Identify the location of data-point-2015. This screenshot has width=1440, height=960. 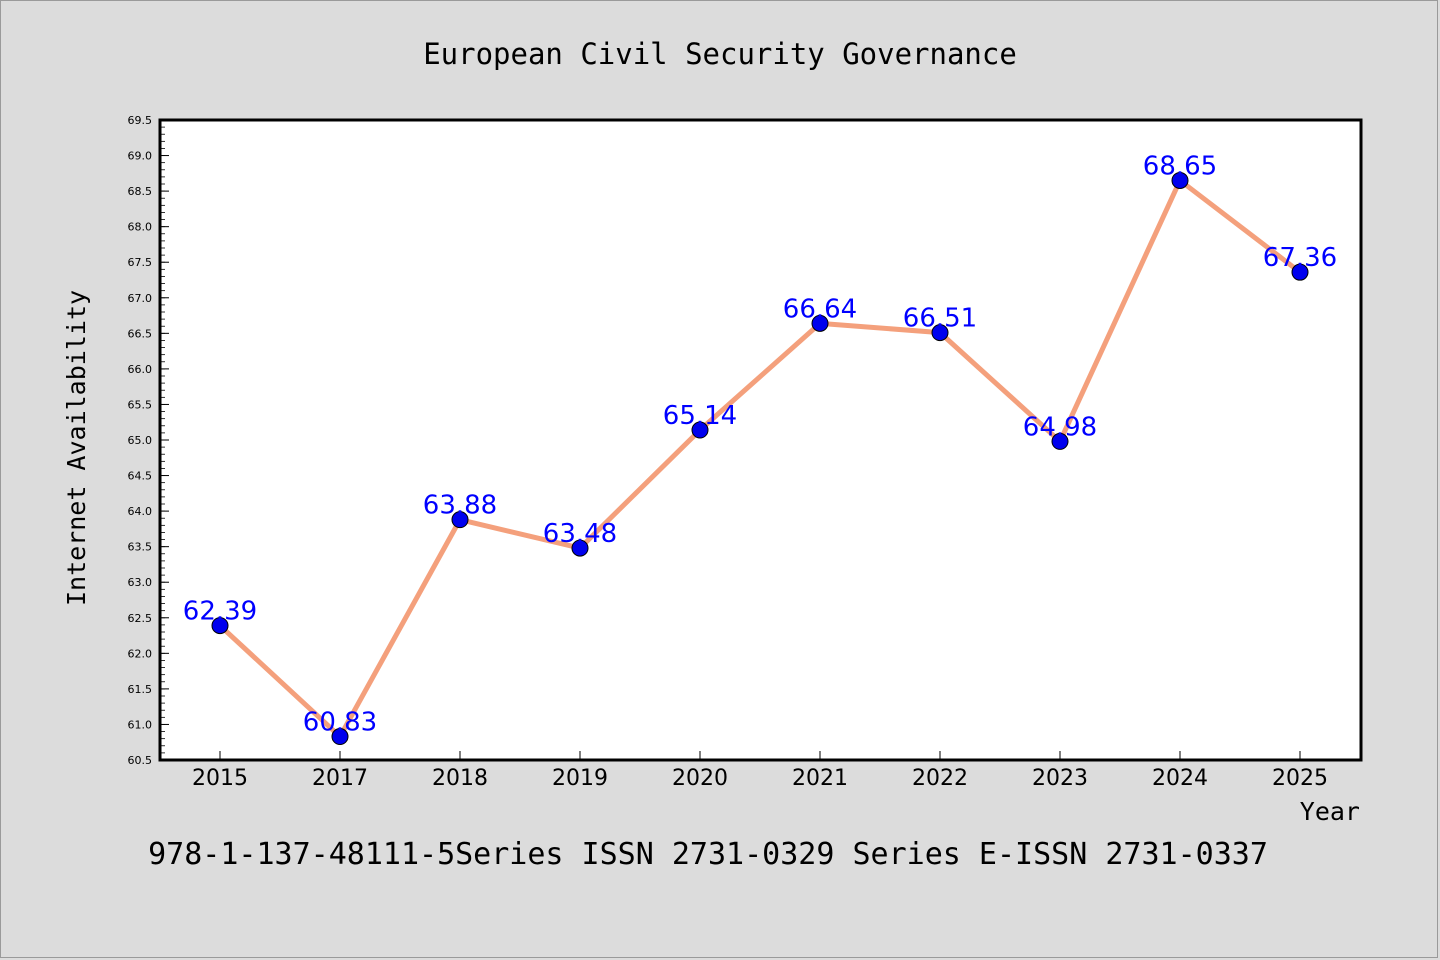
(220, 626).